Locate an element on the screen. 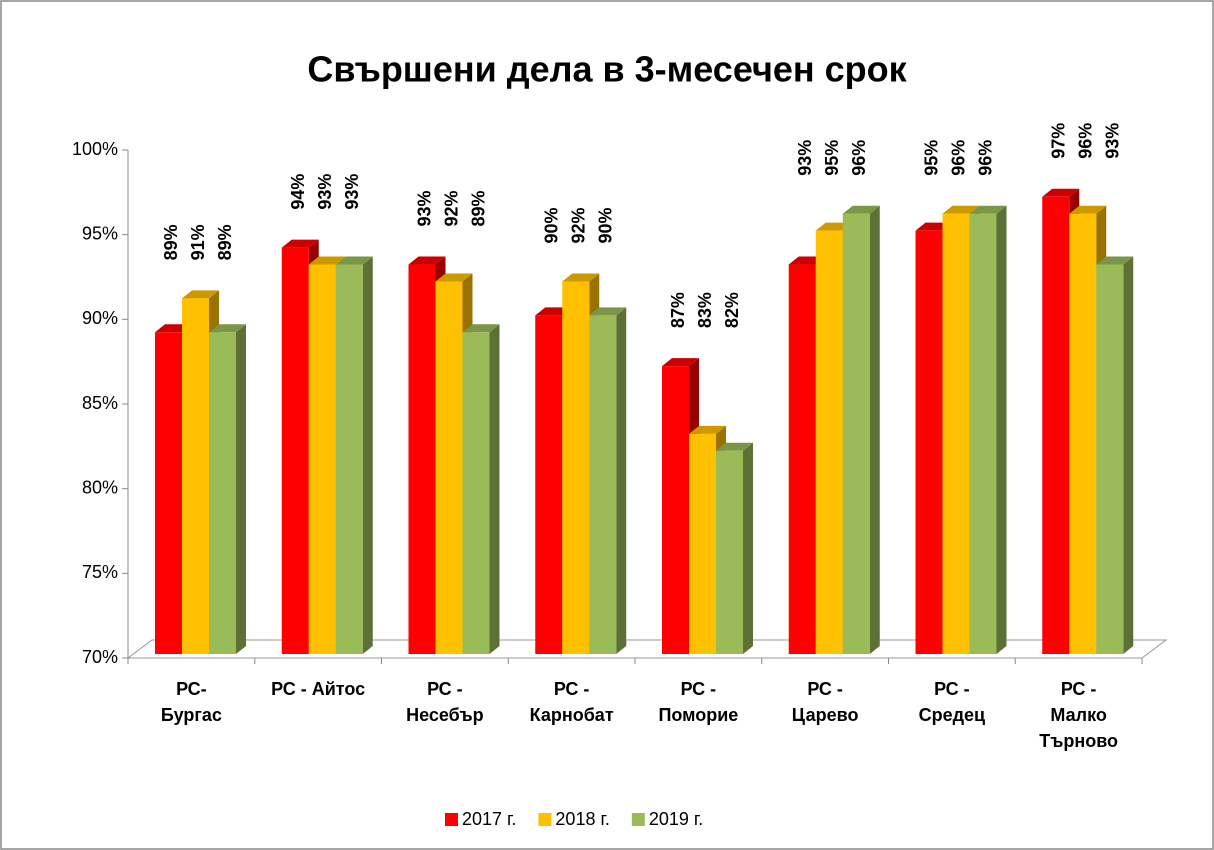  x-tick-label: РС -Царево is located at coordinates (825, 702).